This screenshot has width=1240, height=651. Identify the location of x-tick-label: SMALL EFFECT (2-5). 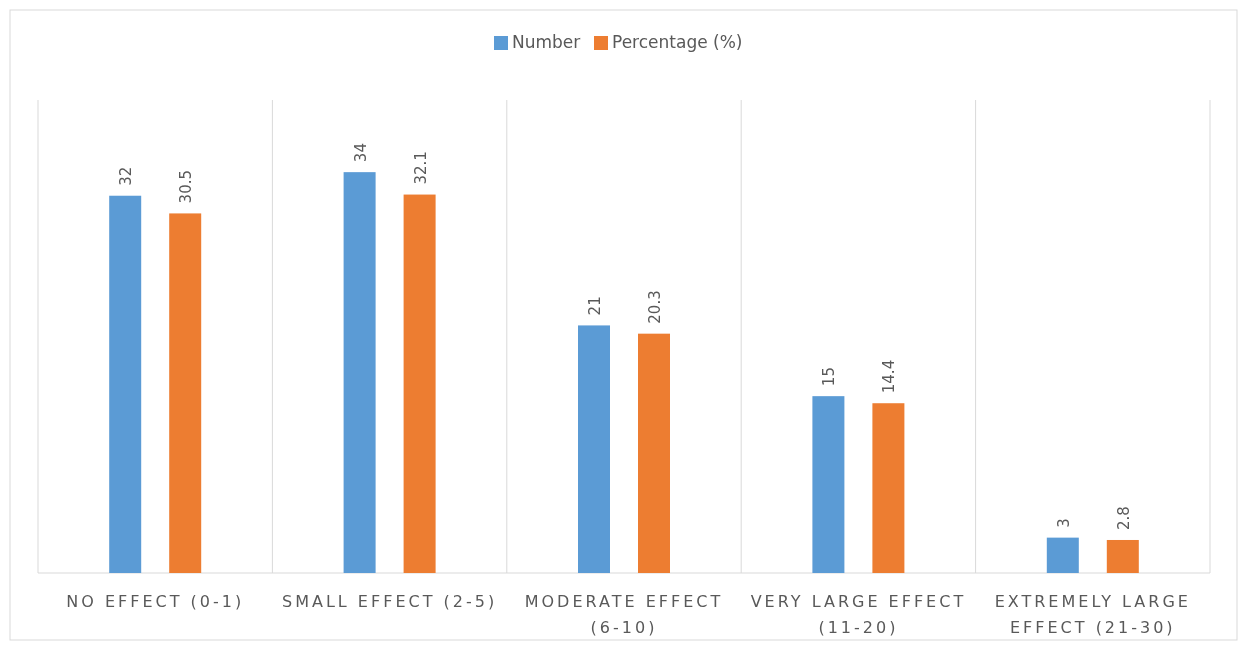
(390, 601).